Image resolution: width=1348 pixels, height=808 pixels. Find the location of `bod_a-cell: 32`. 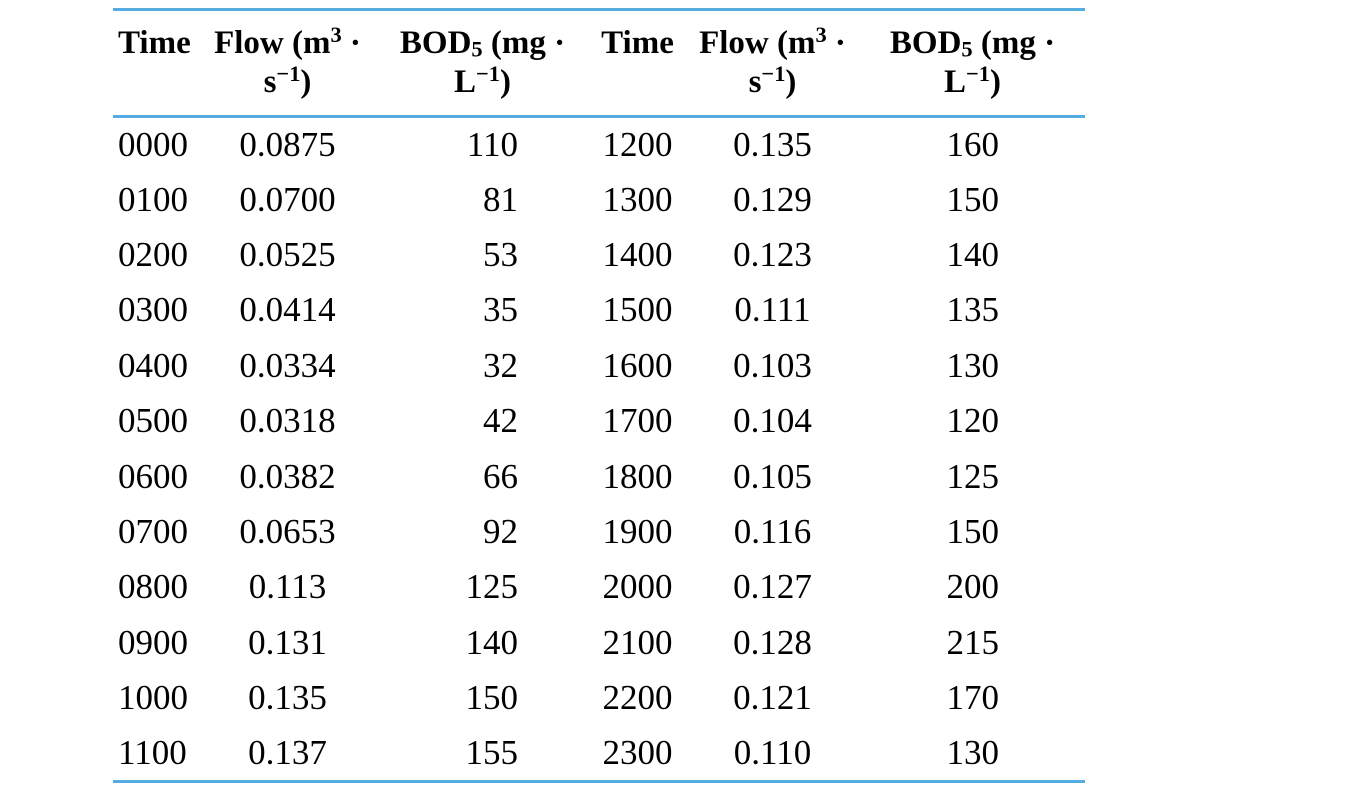

bod_a-cell: 32 is located at coordinates (500, 365).